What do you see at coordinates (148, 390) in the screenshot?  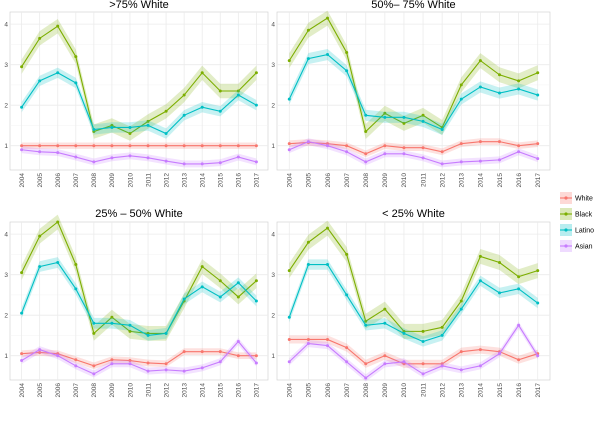 I see `x-tick-label: 2011` at bounding box center [148, 390].